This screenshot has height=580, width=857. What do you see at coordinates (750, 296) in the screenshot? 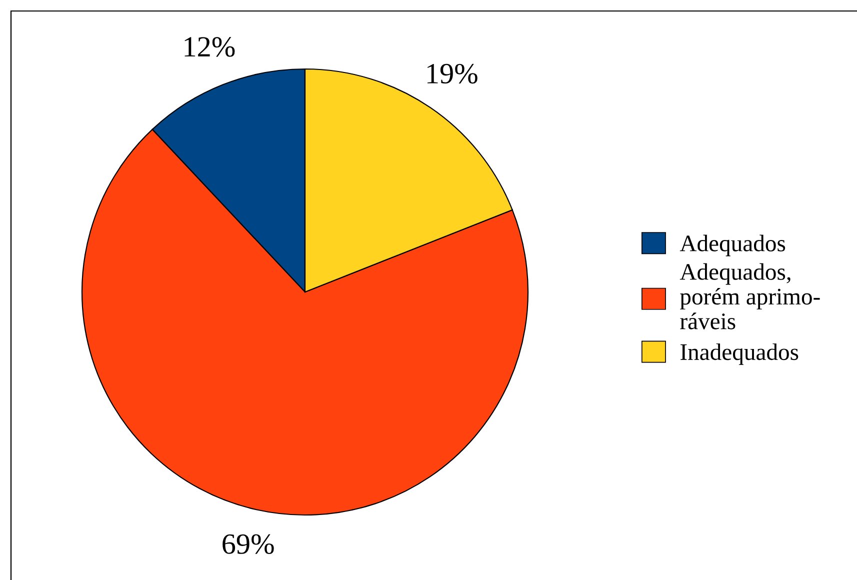
I see `legend-label: Adequados, porém aprimo- ráveis` at bounding box center [750, 296].